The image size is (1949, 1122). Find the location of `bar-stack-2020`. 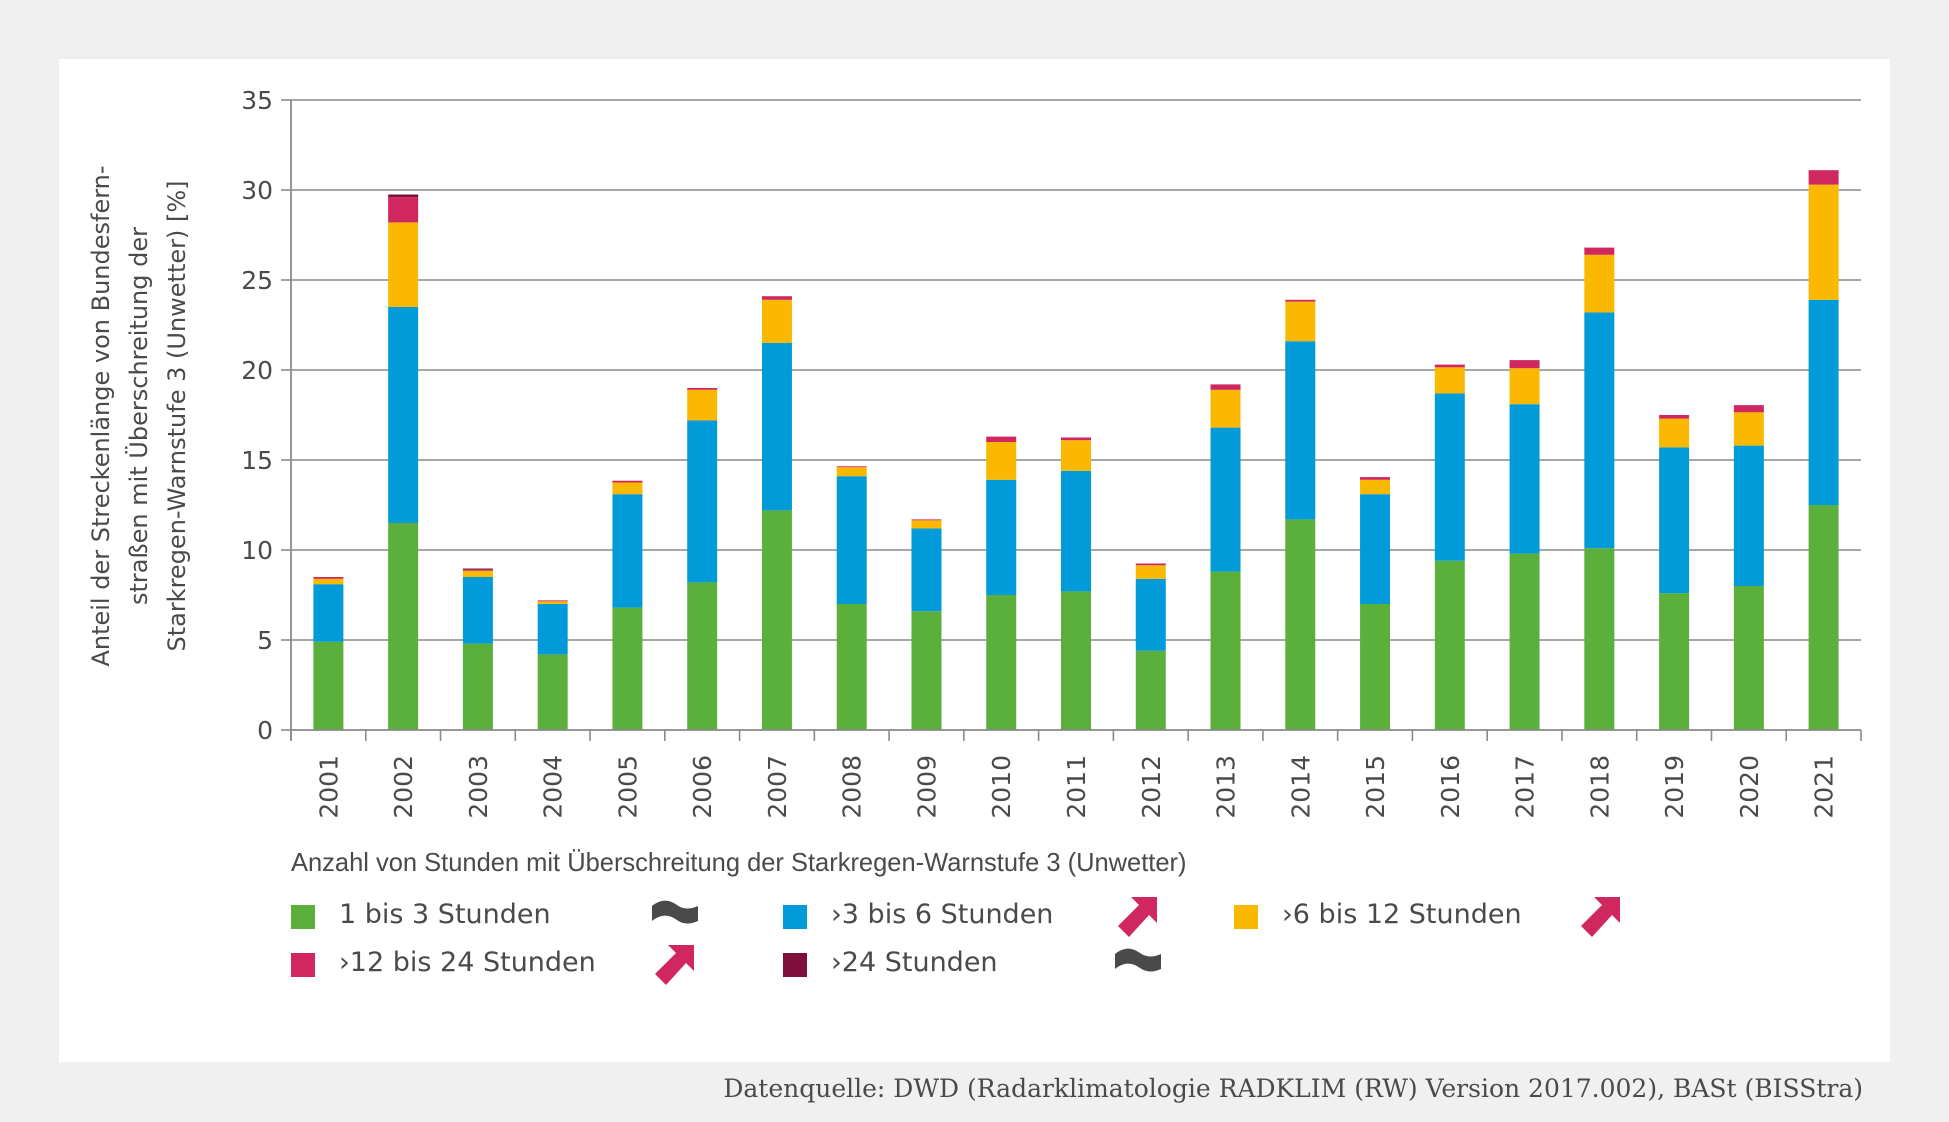

bar-stack-2020 is located at coordinates (1748, 567).